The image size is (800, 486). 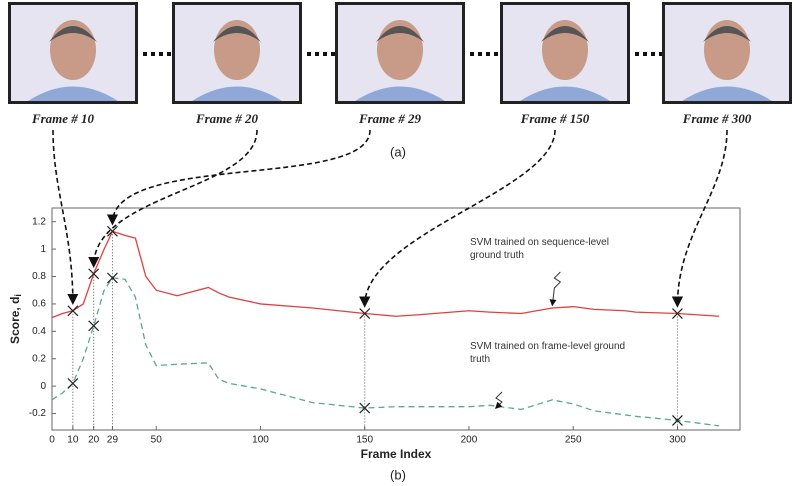 What do you see at coordinates (39, 358) in the screenshot?
I see `y-tick-label: 0.2` at bounding box center [39, 358].